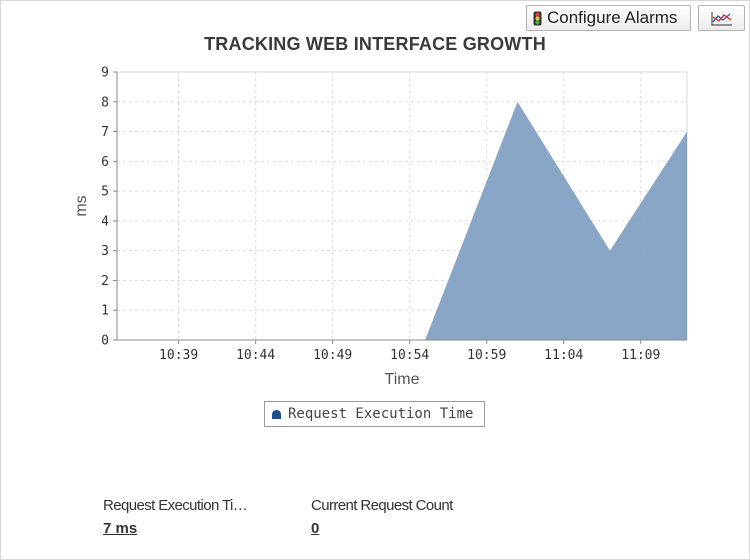 This screenshot has height=560, width=750. What do you see at coordinates (563, 355) in the screenshot?
I see `x-tick-label: 11:04` at bounding box center [563, 355].